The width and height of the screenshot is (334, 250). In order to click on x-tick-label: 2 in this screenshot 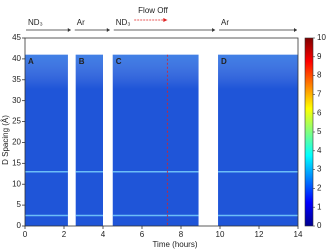, I will do `click(64, 234)`.